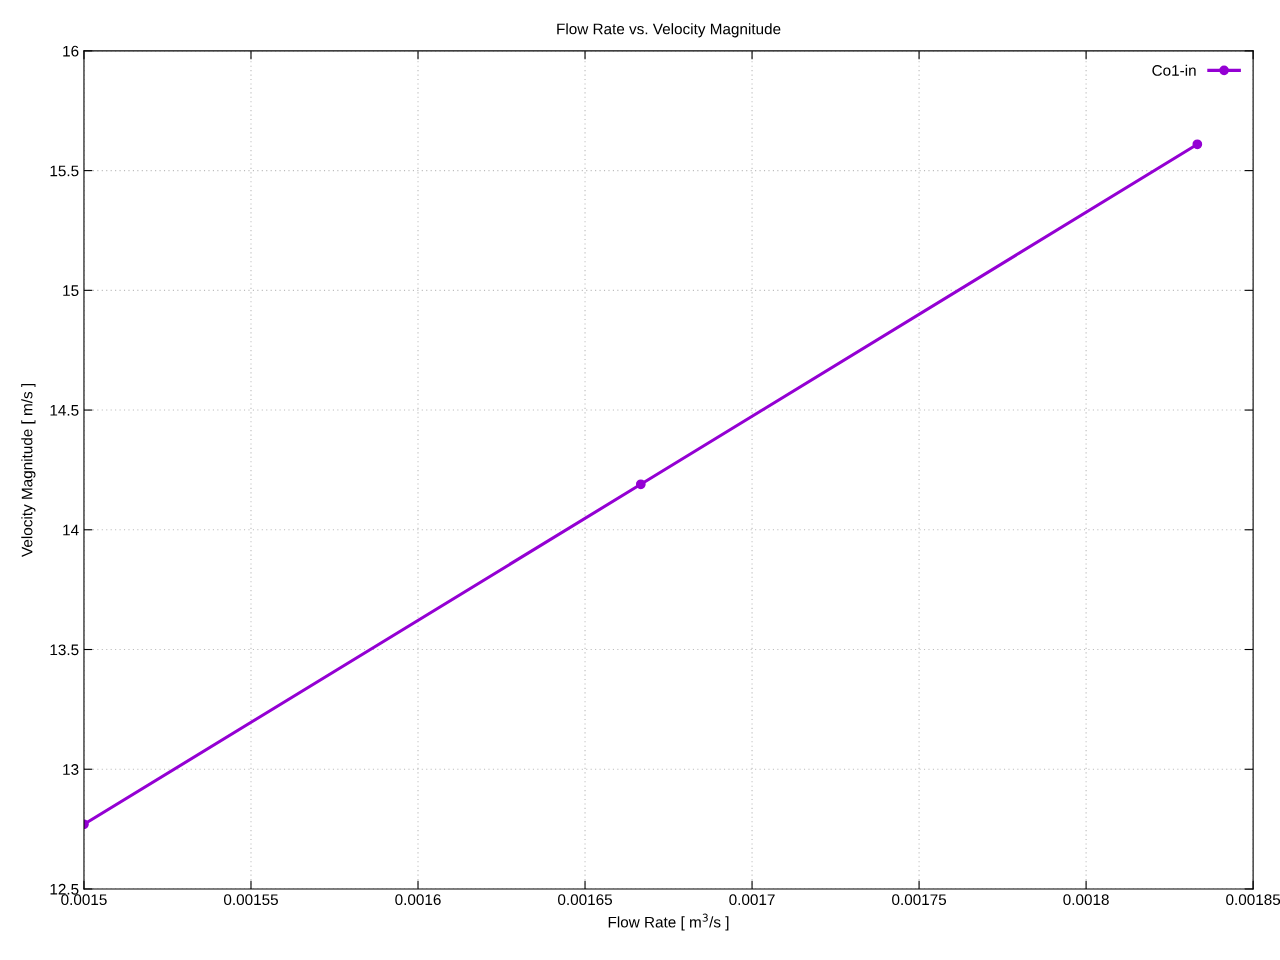 The width and height of the screenshot is (1280, 960). Describe the element at coordinates (64, 171) in the screenshot. I see `y-tick-label: 15.5` at that location.